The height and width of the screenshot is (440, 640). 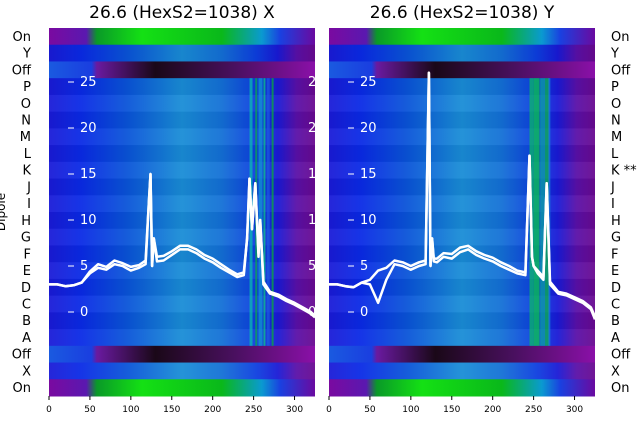 I want to click on overlay-tick-label: 20, so click(x=88, y=128).